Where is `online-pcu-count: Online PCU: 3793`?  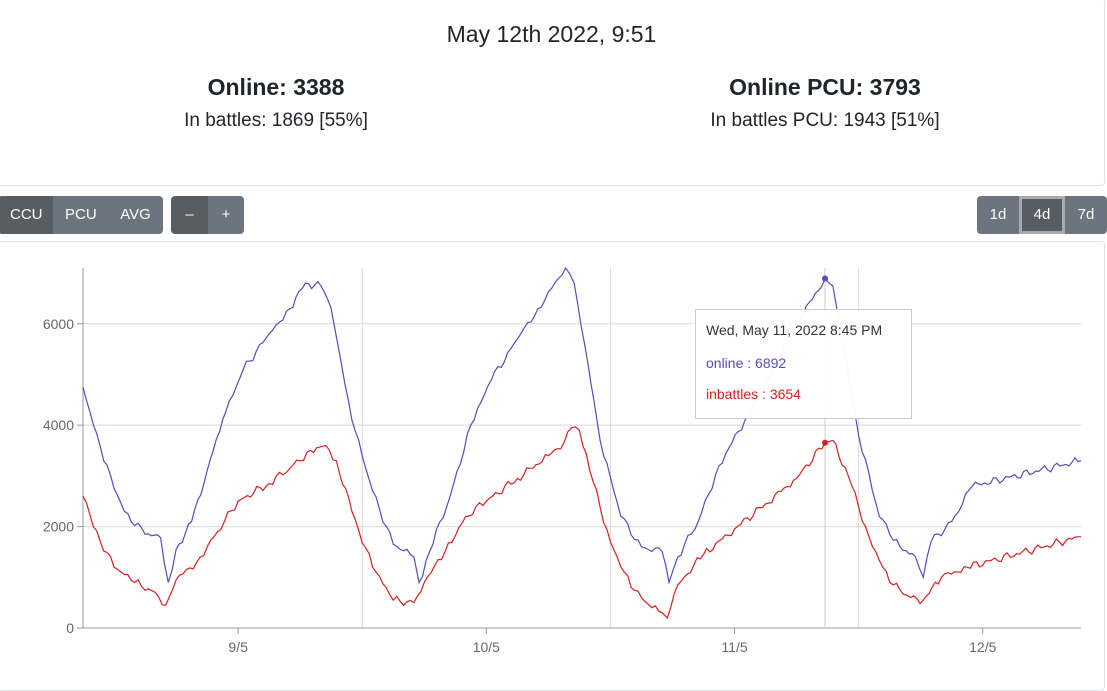 online-pcu-count: Online PCU: 3793 is located at coordinates (825, 87).